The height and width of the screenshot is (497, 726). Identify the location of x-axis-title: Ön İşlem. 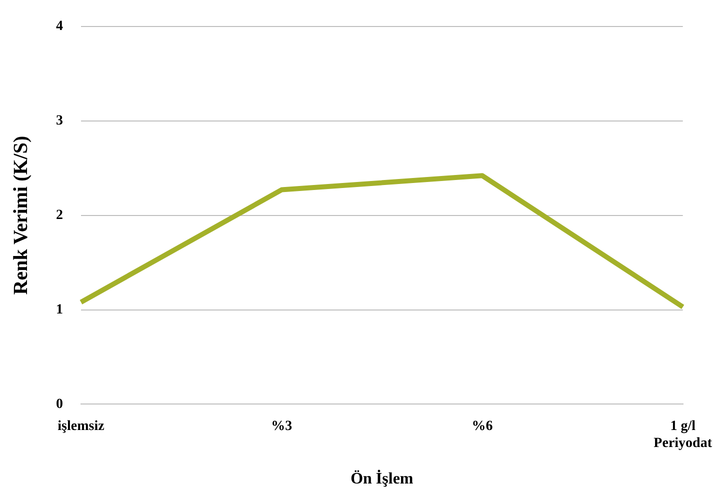
(382, 479).